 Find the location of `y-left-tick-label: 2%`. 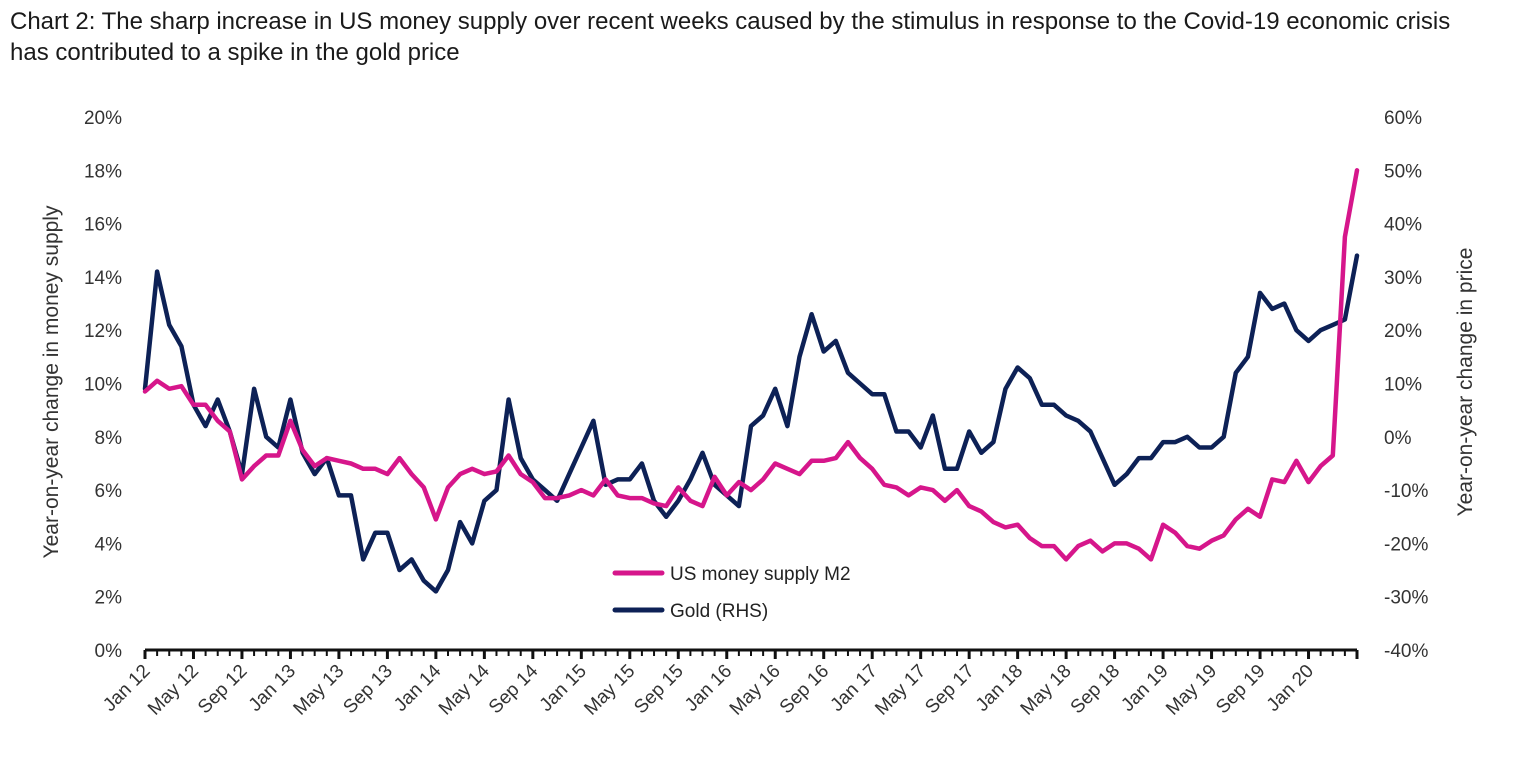

y-left-tick-label: 2% is located at coordinates (109, 598).